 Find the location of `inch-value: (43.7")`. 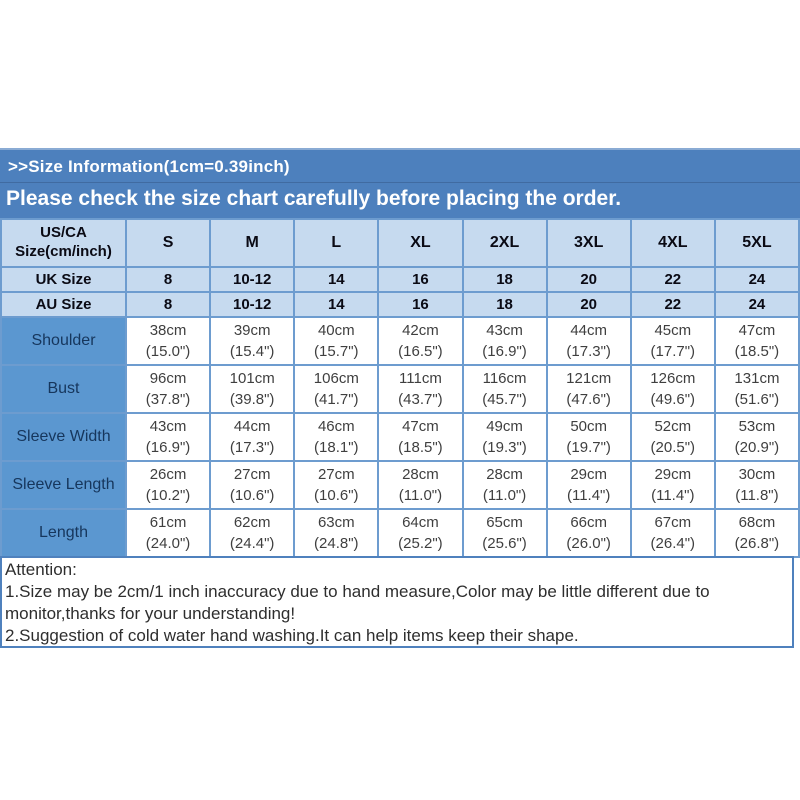

inch-value: (43.7") is located at coordinates (420, 399).